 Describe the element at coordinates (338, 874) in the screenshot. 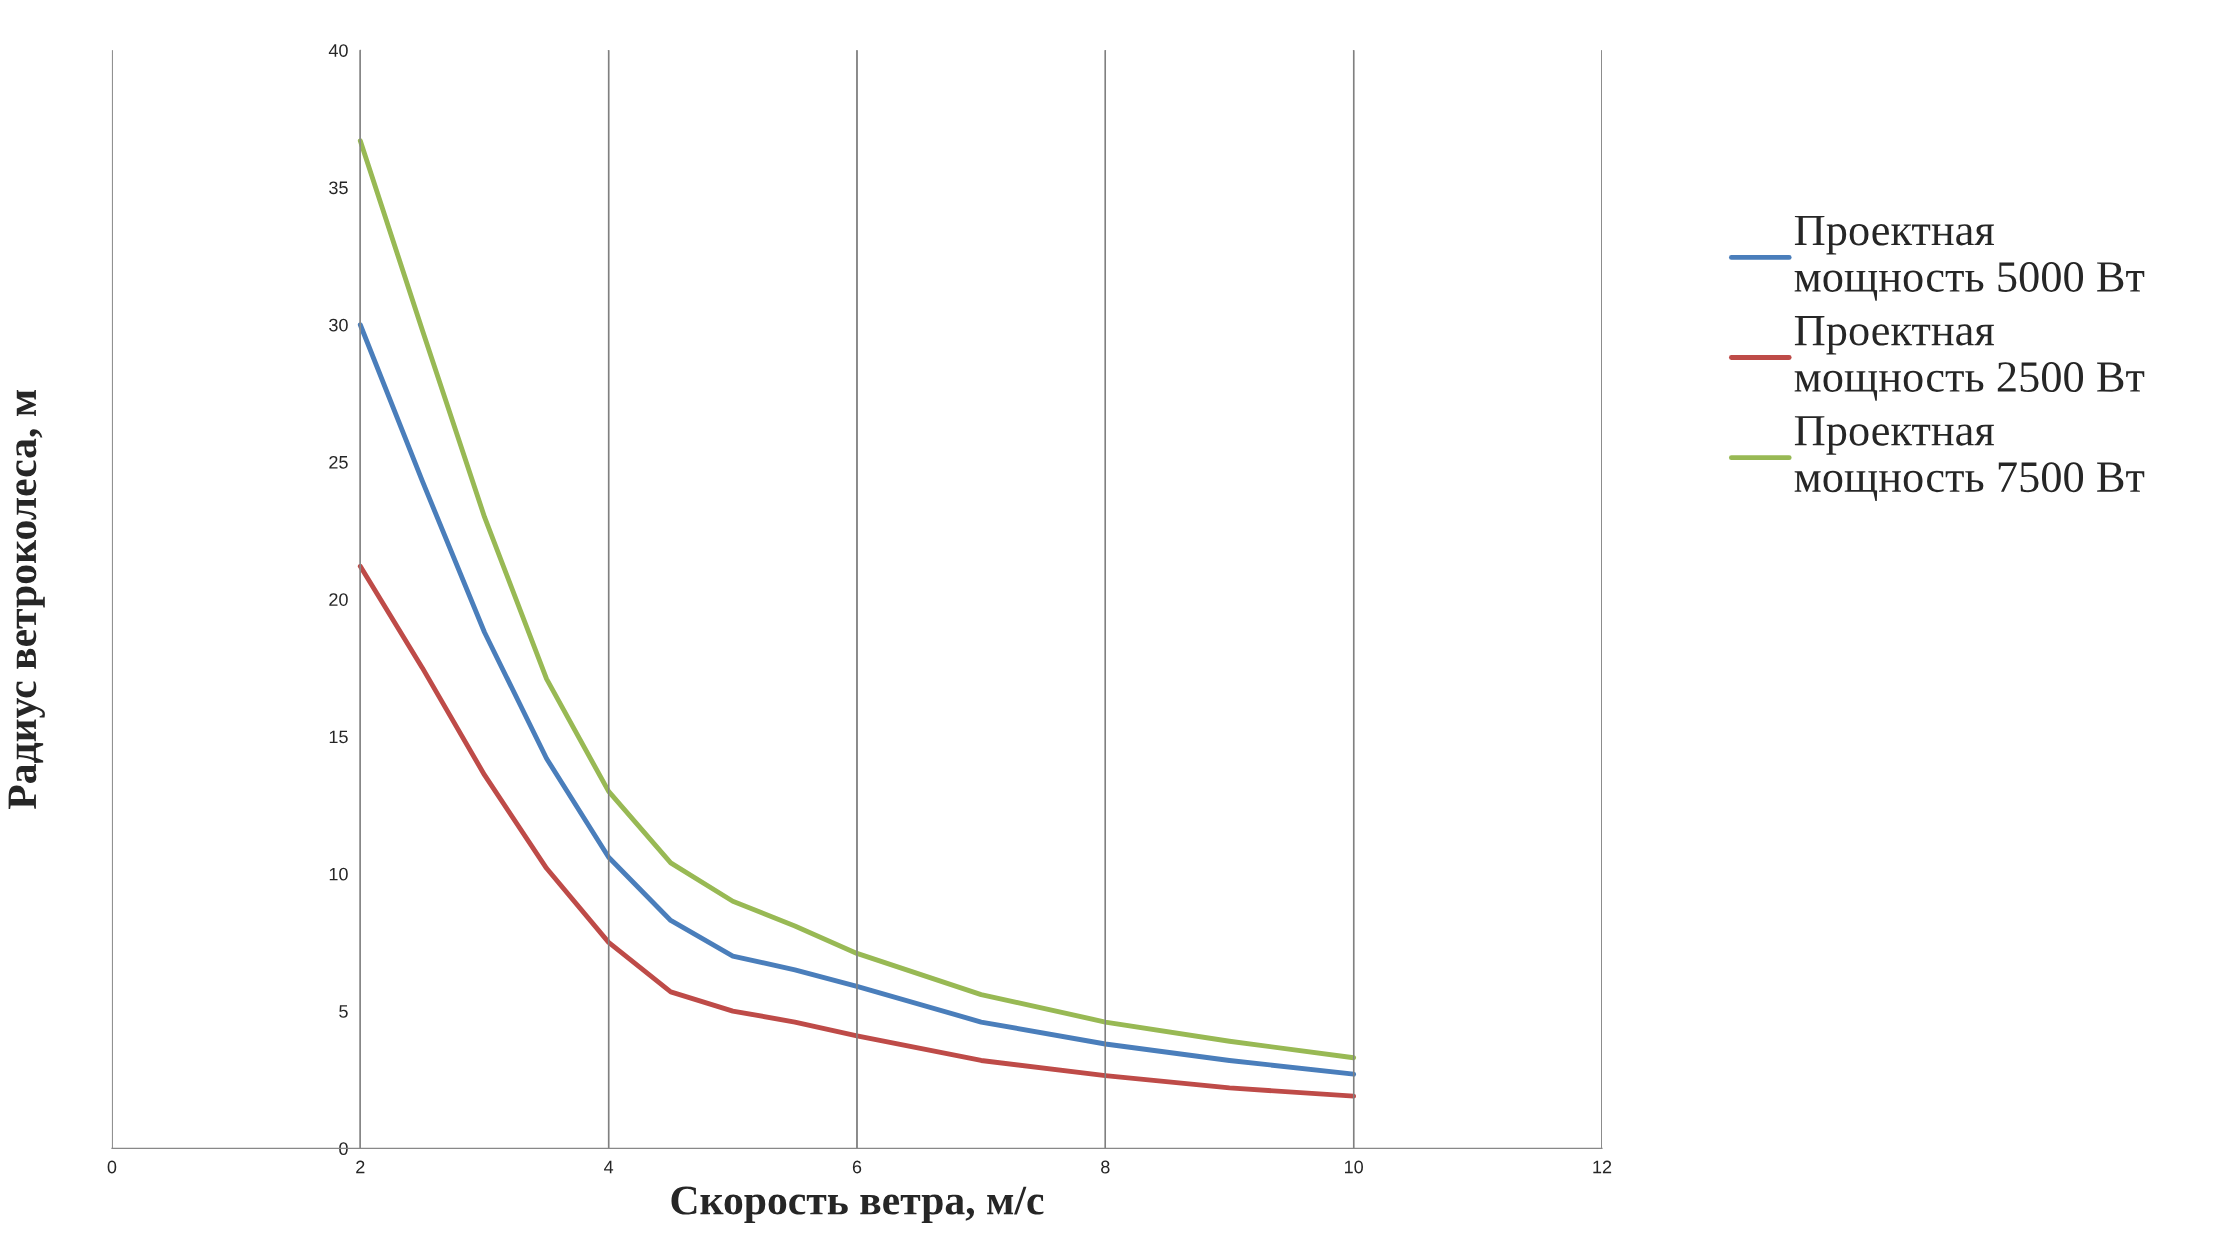

I see `y-tick-label: 10` at that location.